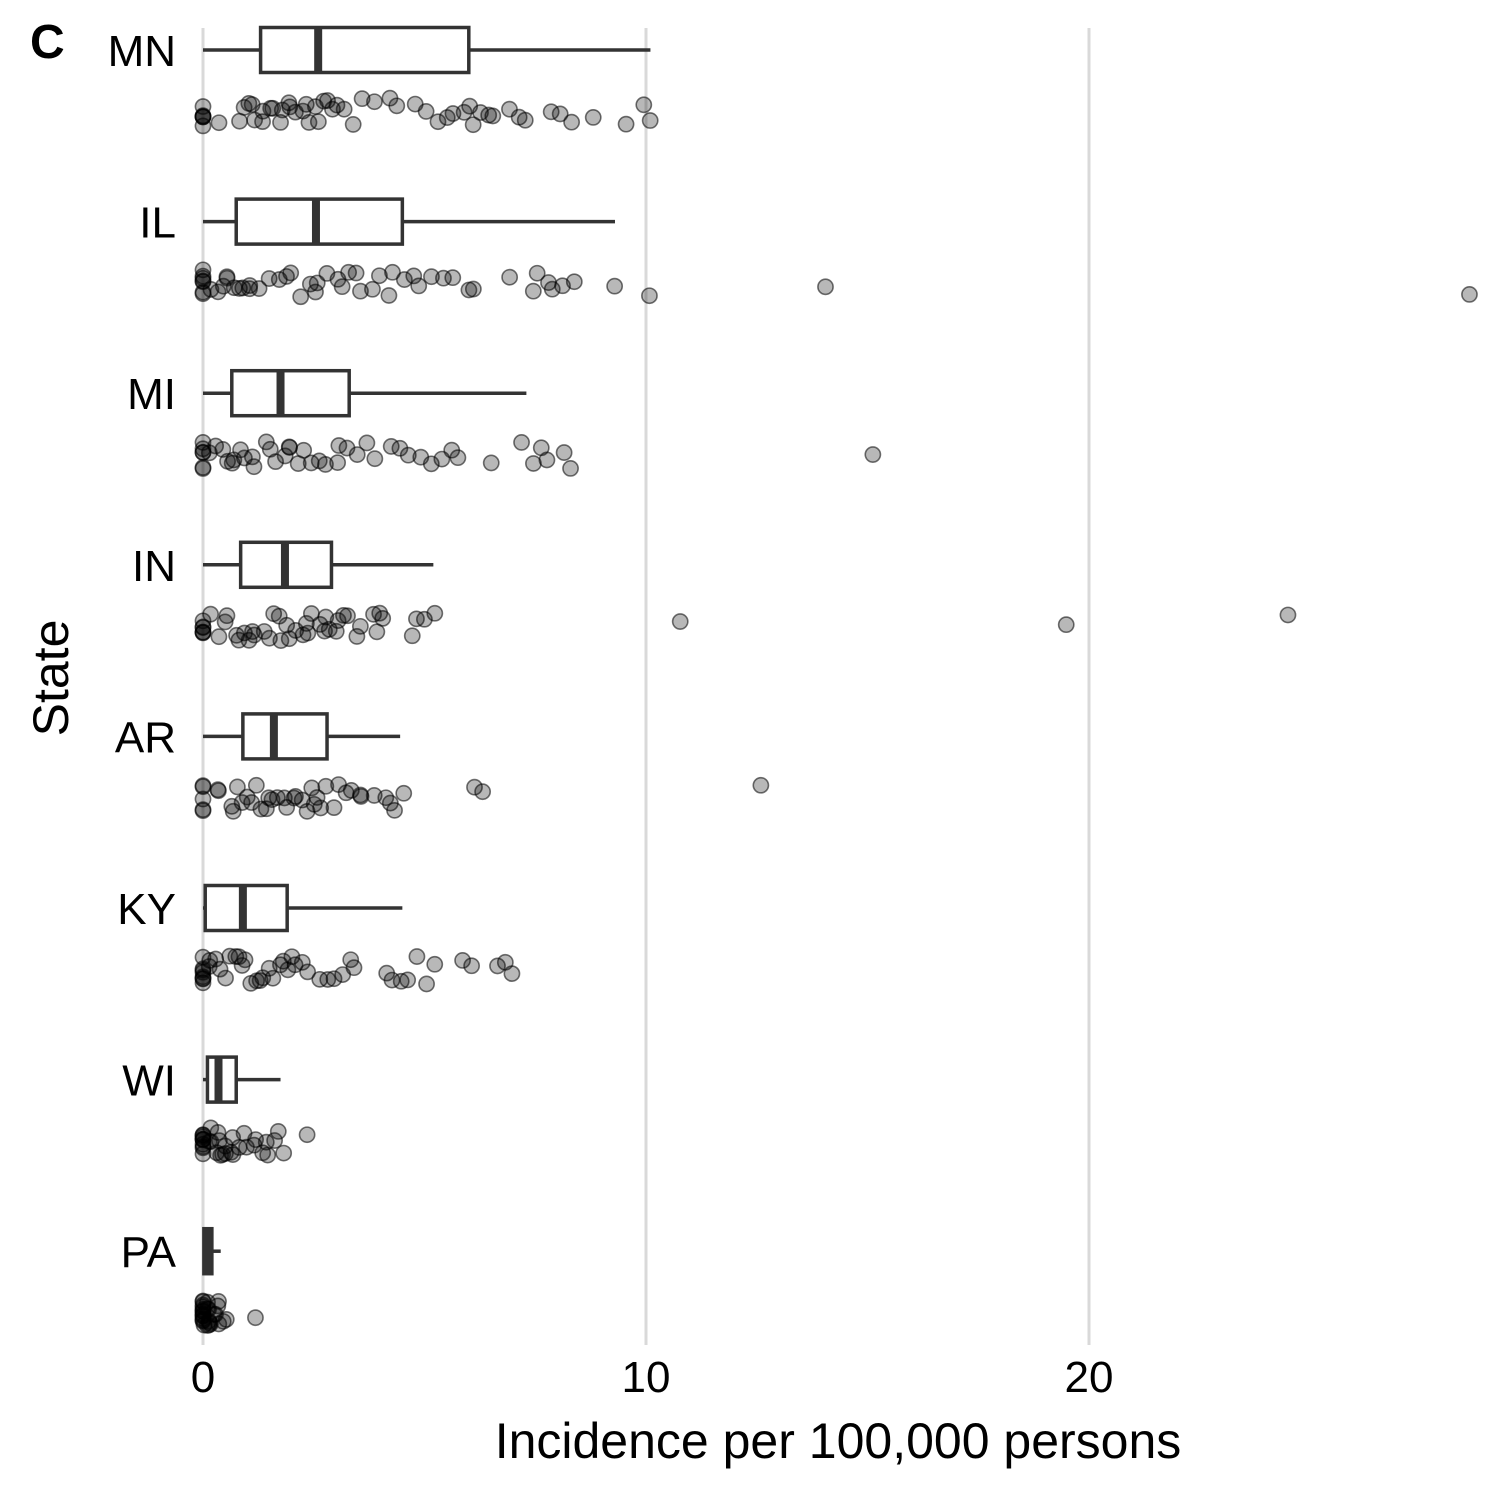 This screenshot has width=1500, height=1500. I want to click on box-MI, so click(290, 393).